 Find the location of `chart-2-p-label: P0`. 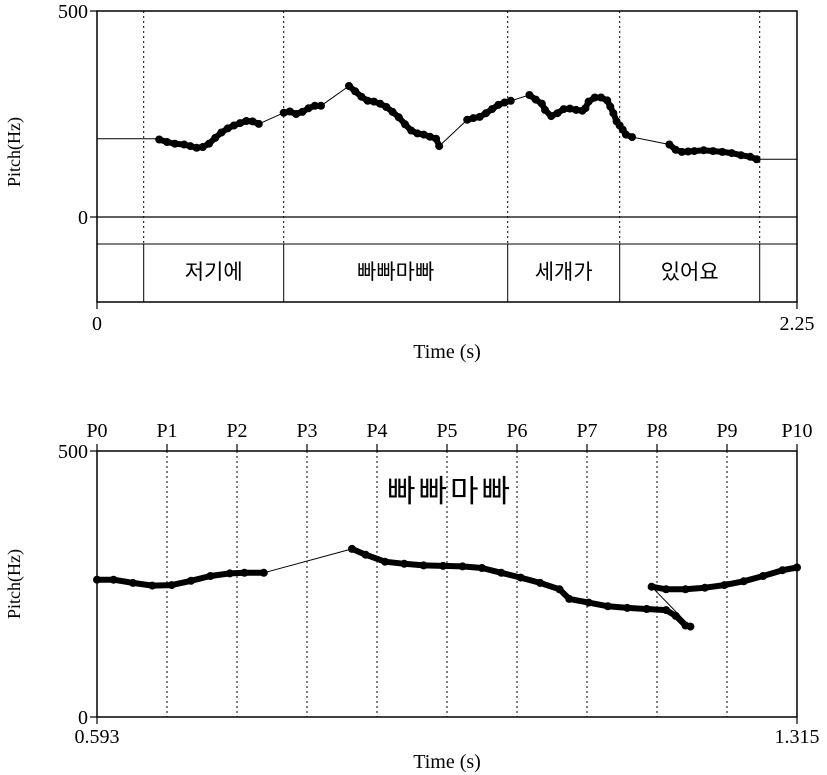

chart-2-p-label: P0 is located at coordinates (96, 431).